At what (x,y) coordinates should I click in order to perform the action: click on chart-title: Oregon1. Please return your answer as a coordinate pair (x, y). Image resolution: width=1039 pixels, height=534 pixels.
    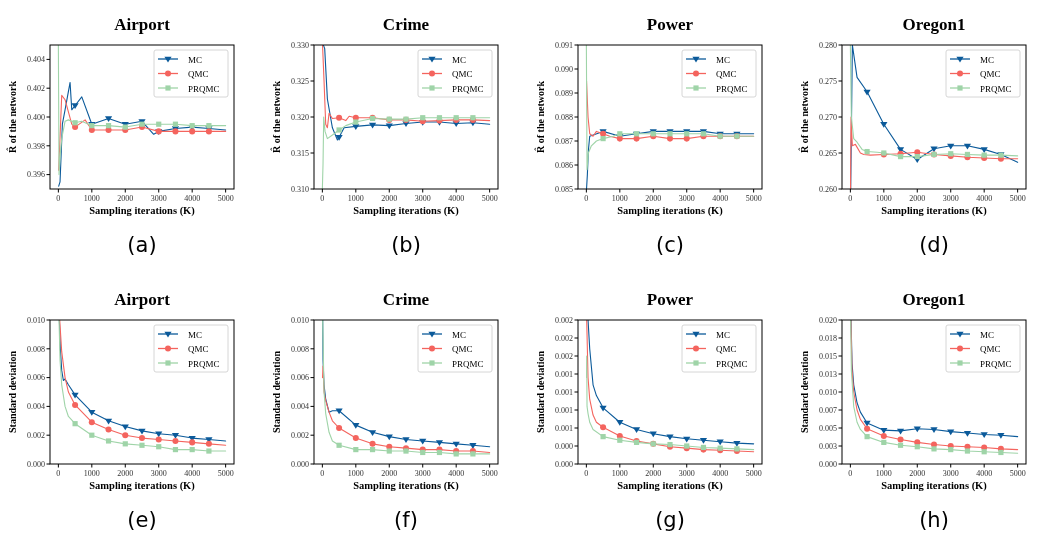
    Looking at the image, I should click on (934, 299).